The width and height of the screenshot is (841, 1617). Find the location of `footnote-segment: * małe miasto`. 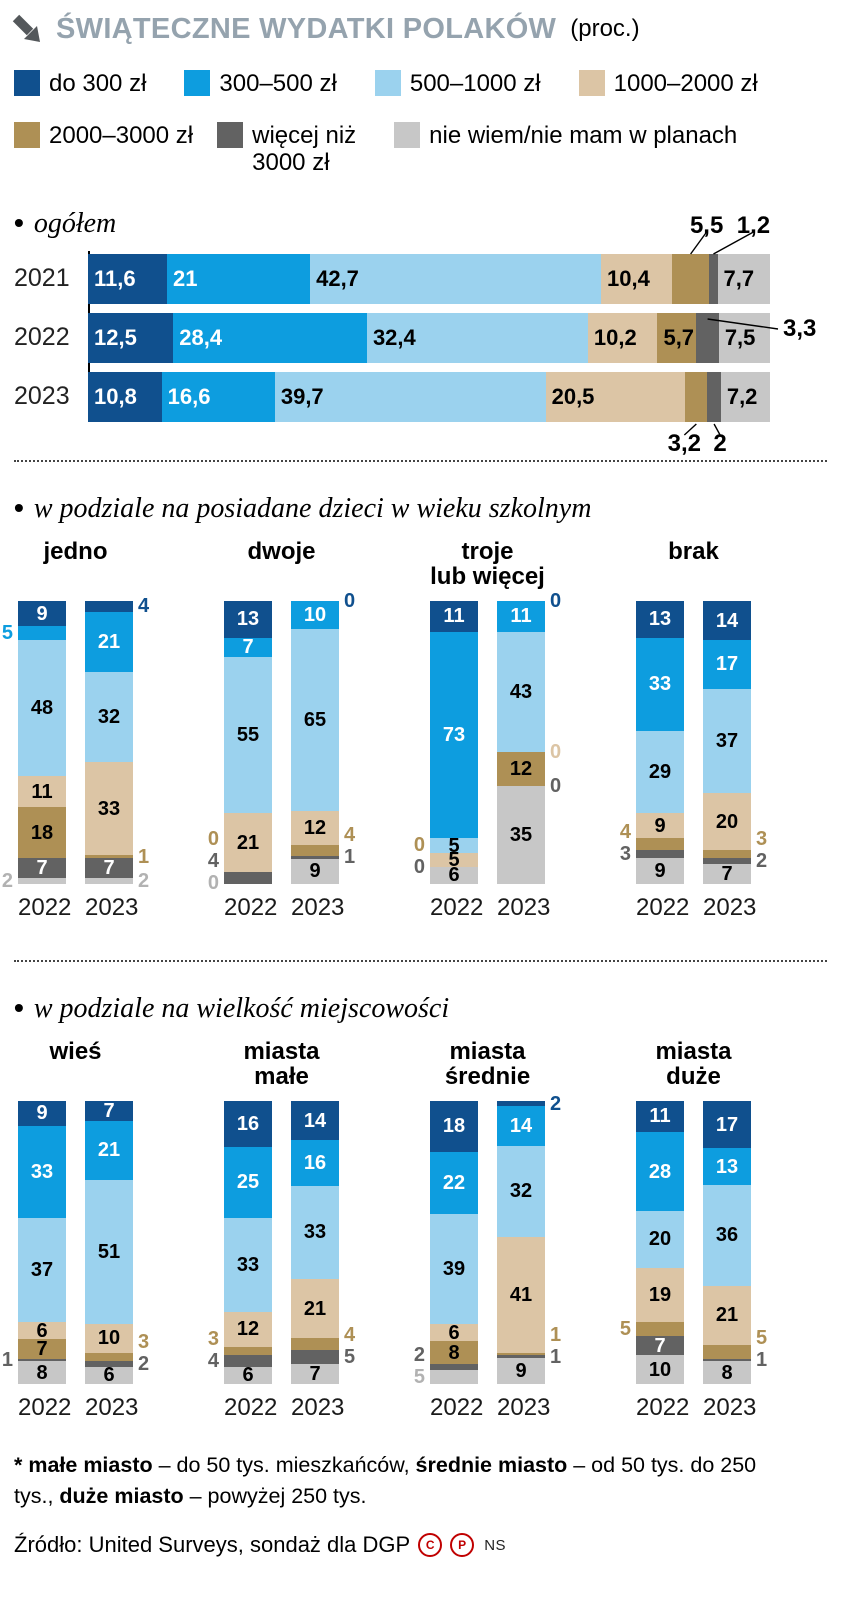

footnote-segment: * małe miasto is located at coordinates (83, 1464).